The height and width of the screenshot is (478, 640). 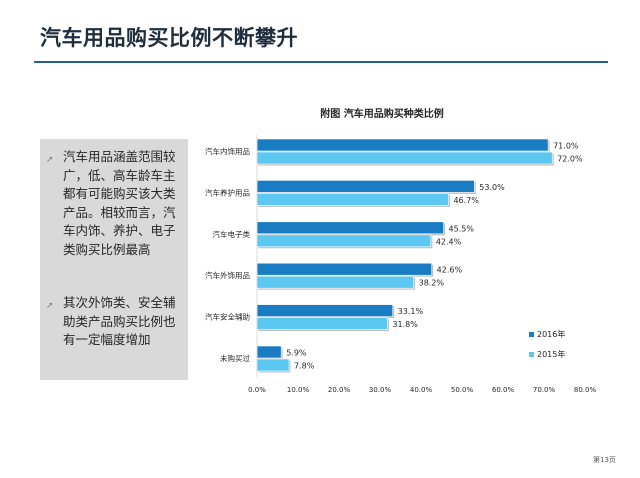 I want to click on data-label: 42.4%, so click(x=449, y=241).